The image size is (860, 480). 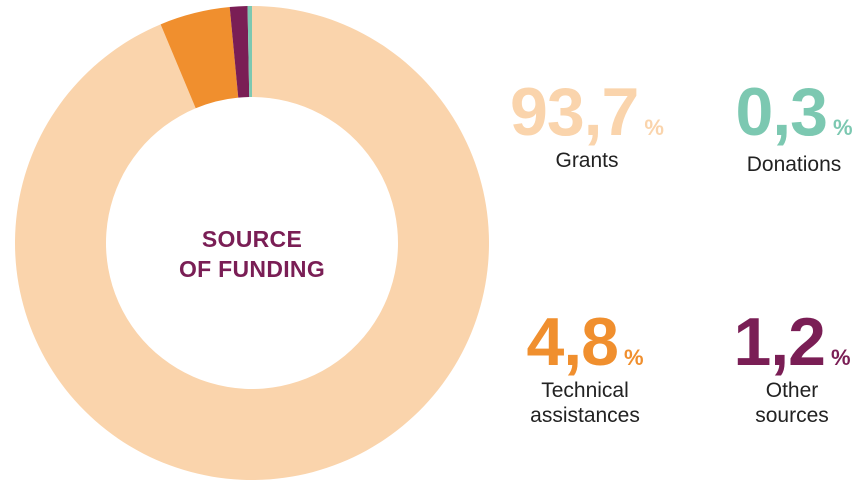 What do you see at coordinates (840, 357) in the screenshot?
I see `stat-other-percent: %` at bounding box center [840, 357].